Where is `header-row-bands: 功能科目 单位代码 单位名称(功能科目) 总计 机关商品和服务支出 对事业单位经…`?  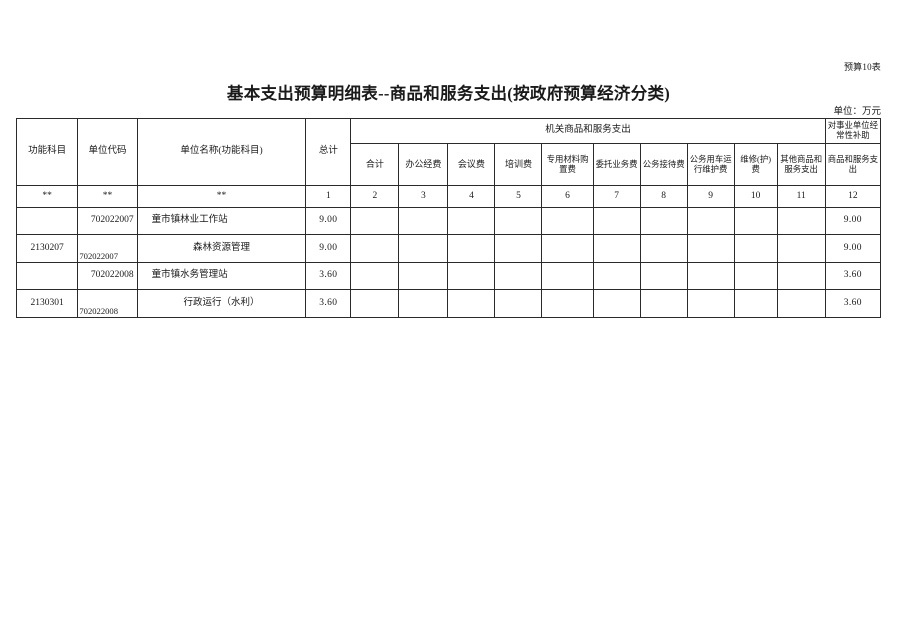
header-row-bands: 功能科目 单位代码 单位名称(功能科目) 总计 机关商品和服务支出 对事业单位经… is located at coordinates (448, 152).